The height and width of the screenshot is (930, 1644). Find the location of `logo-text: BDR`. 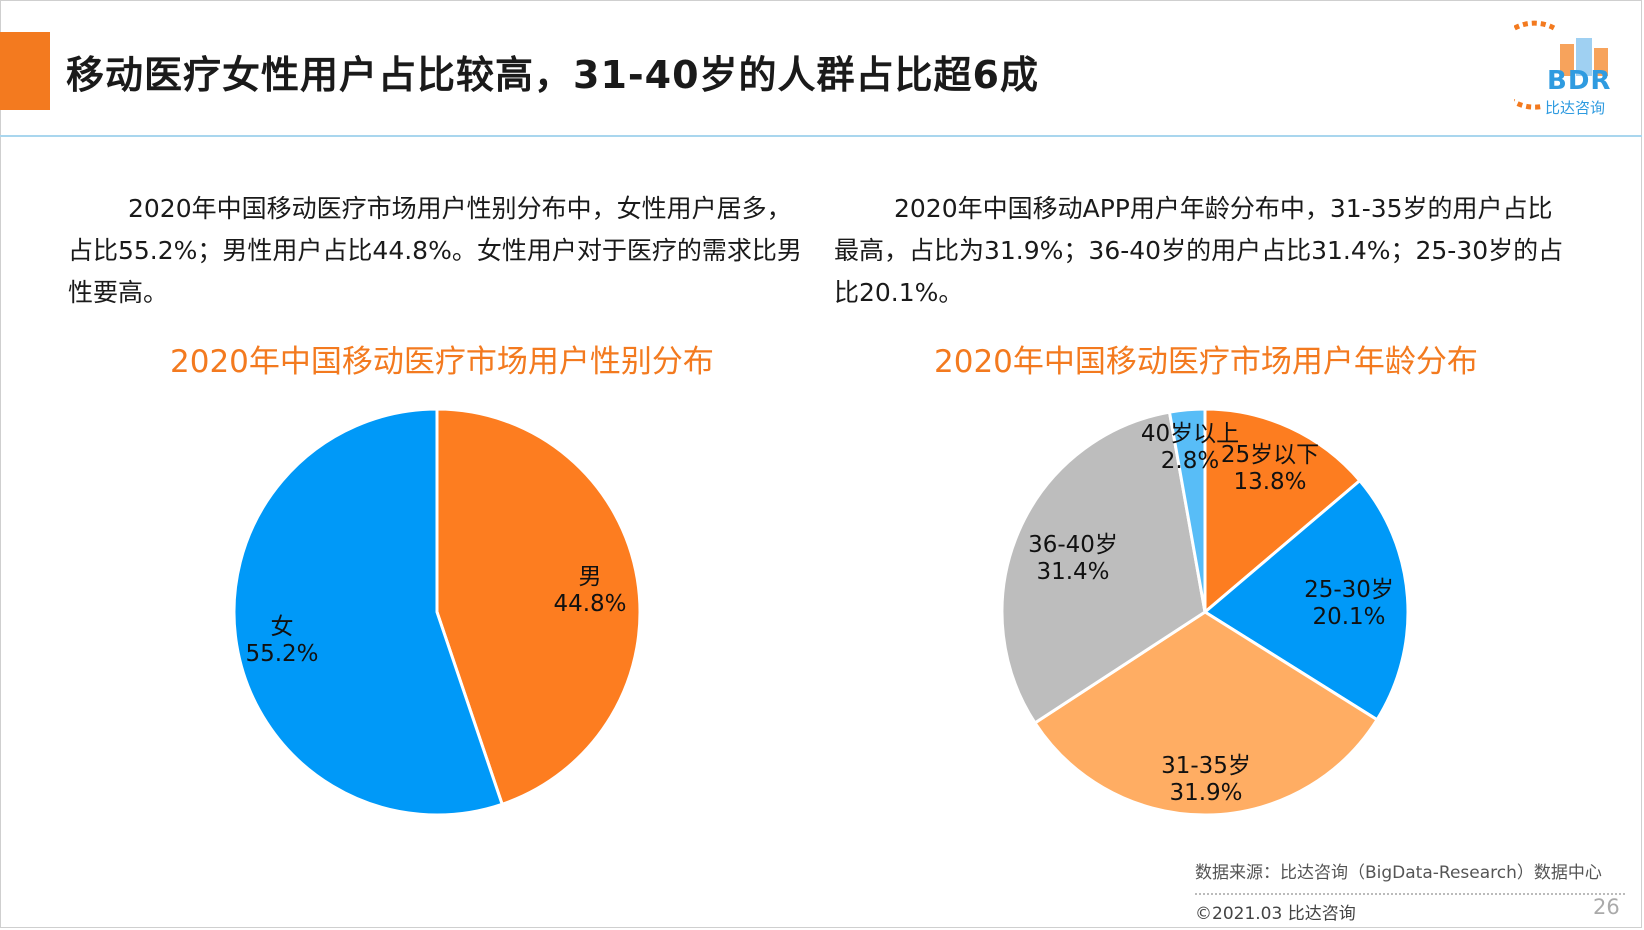

logo-text: BDR is located at coordinates (1579, 81).